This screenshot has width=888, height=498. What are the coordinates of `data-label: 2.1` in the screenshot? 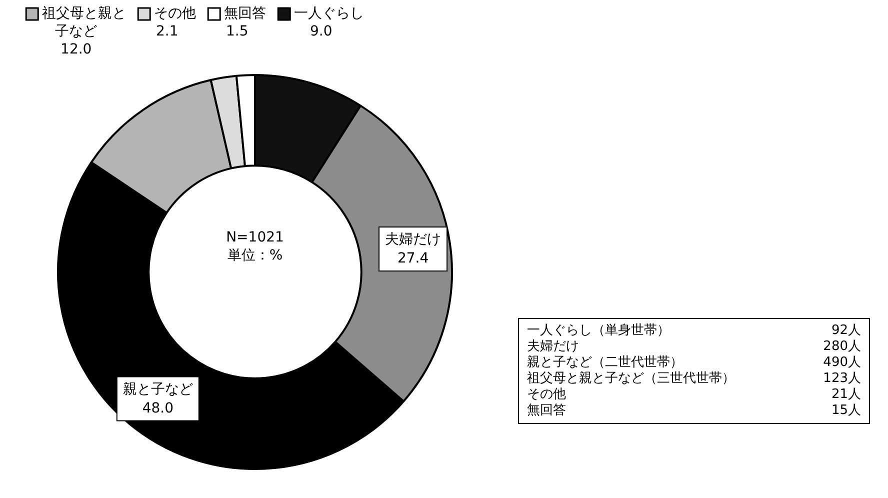 It's located at (167, 32).